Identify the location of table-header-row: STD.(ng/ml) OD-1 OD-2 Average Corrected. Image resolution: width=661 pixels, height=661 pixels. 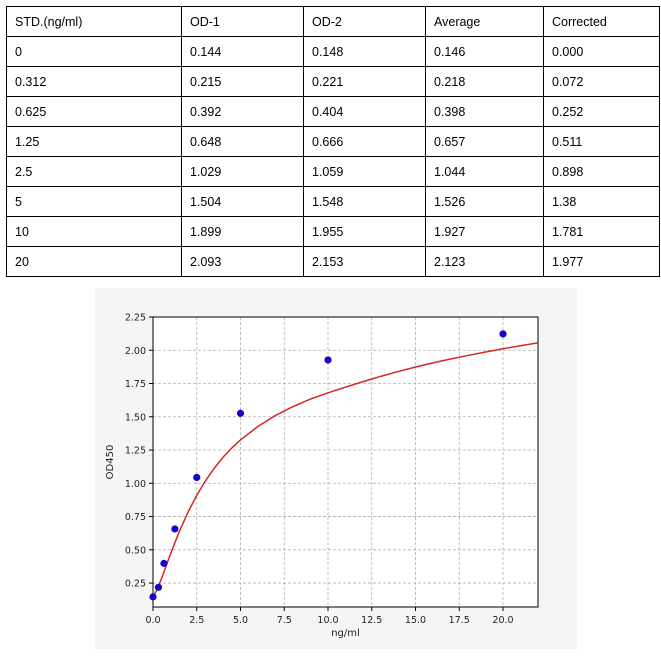
(333, 21).